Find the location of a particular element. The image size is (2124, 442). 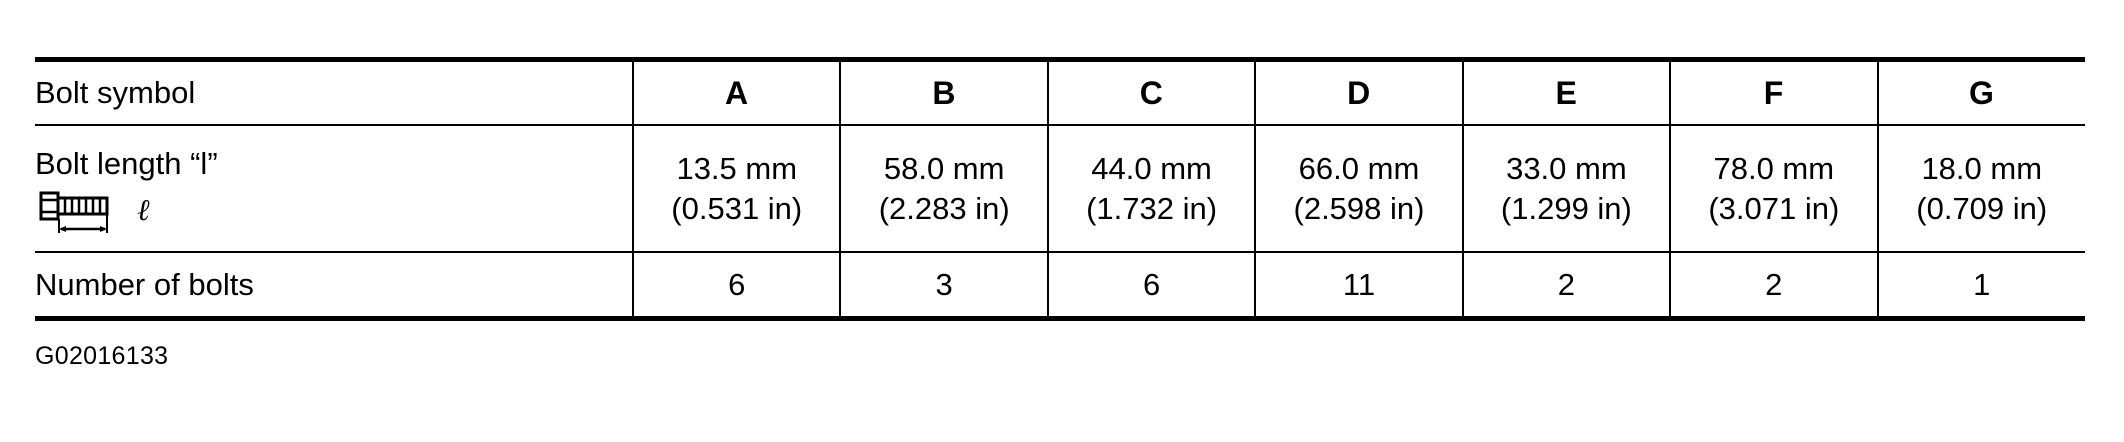

length-mm: 78.0 mm is located at coordinates (1774, 168).